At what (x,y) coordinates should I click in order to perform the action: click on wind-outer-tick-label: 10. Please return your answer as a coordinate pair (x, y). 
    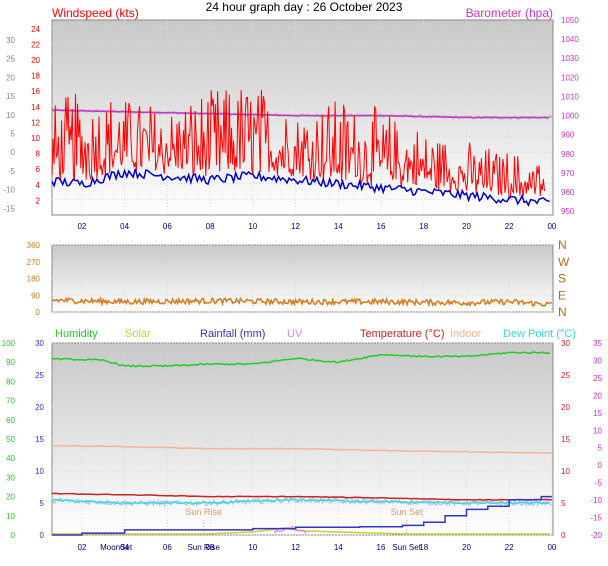
    Looking at the image, I should click on (10, 115).